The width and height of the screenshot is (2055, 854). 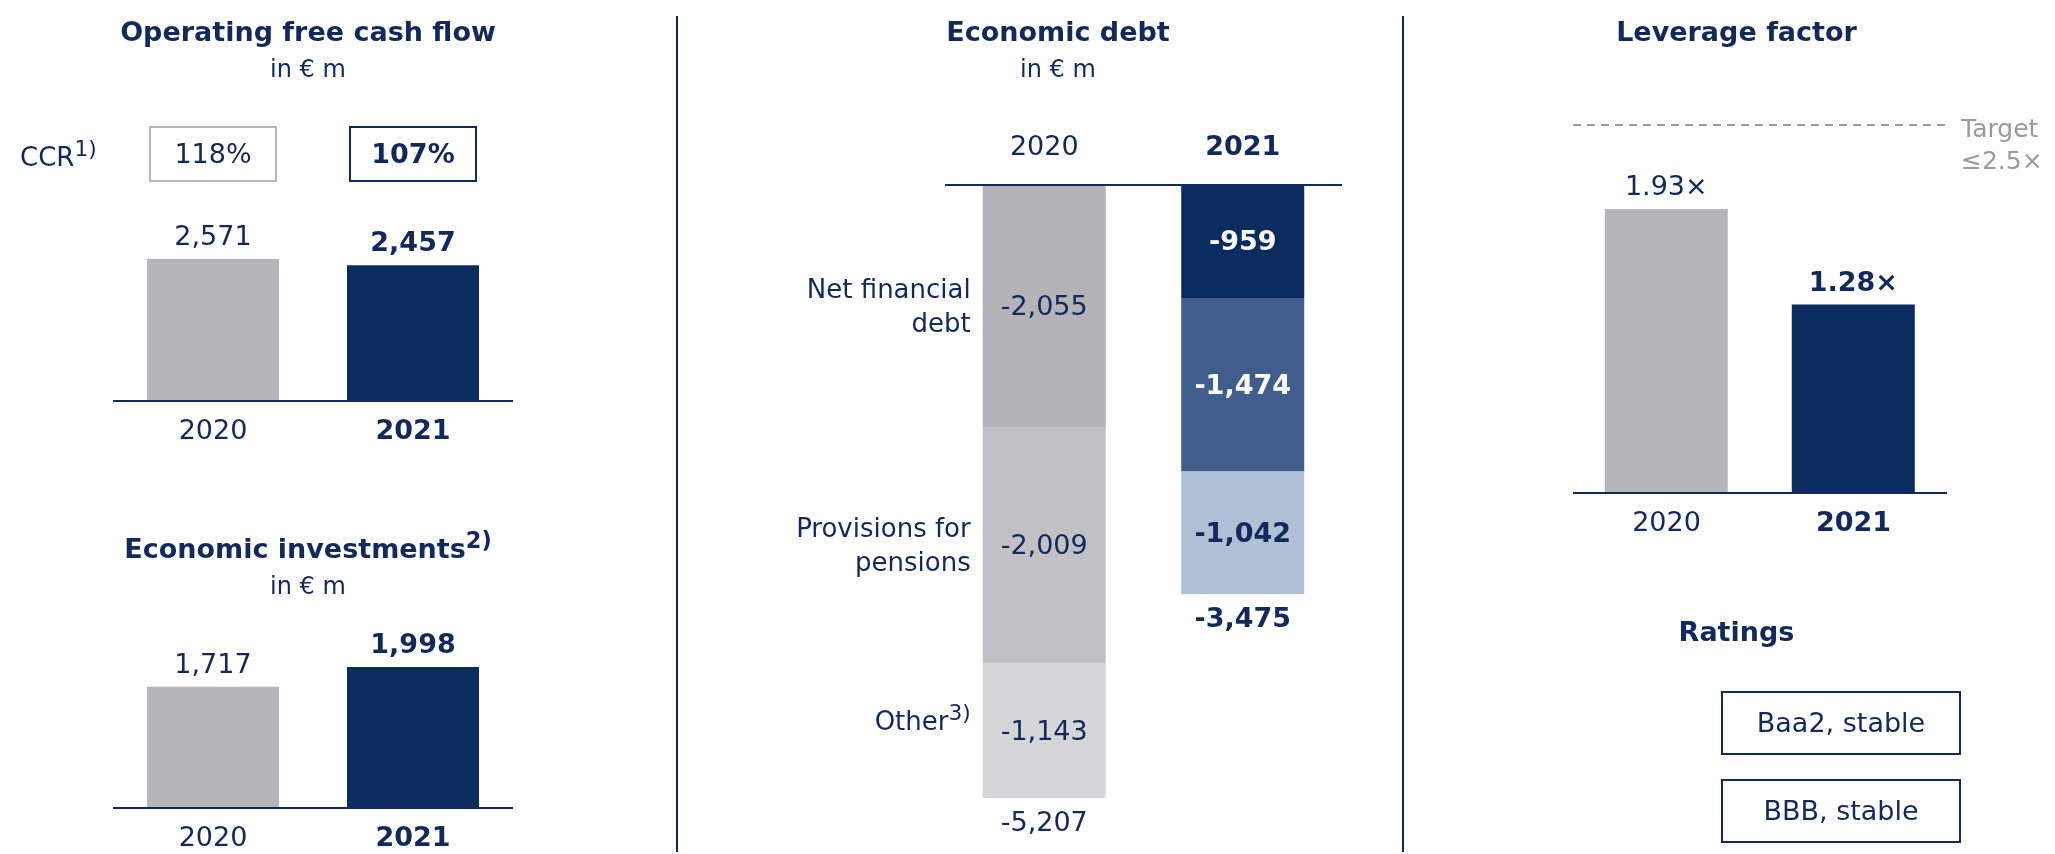 I want to click on data-label: 2,457, so click(x=413, y=242).